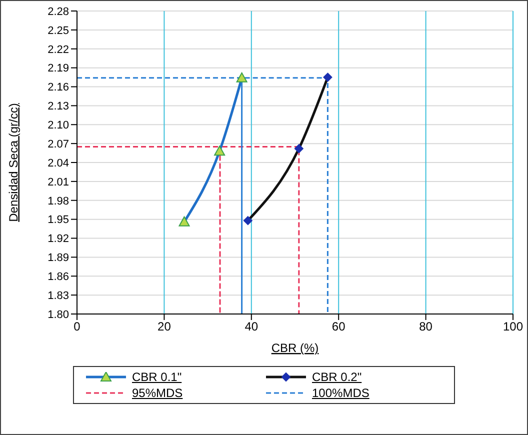 This screenshot has height=435, width=528. I want to click on y-tick-label: 2.13, so click(58, 106).